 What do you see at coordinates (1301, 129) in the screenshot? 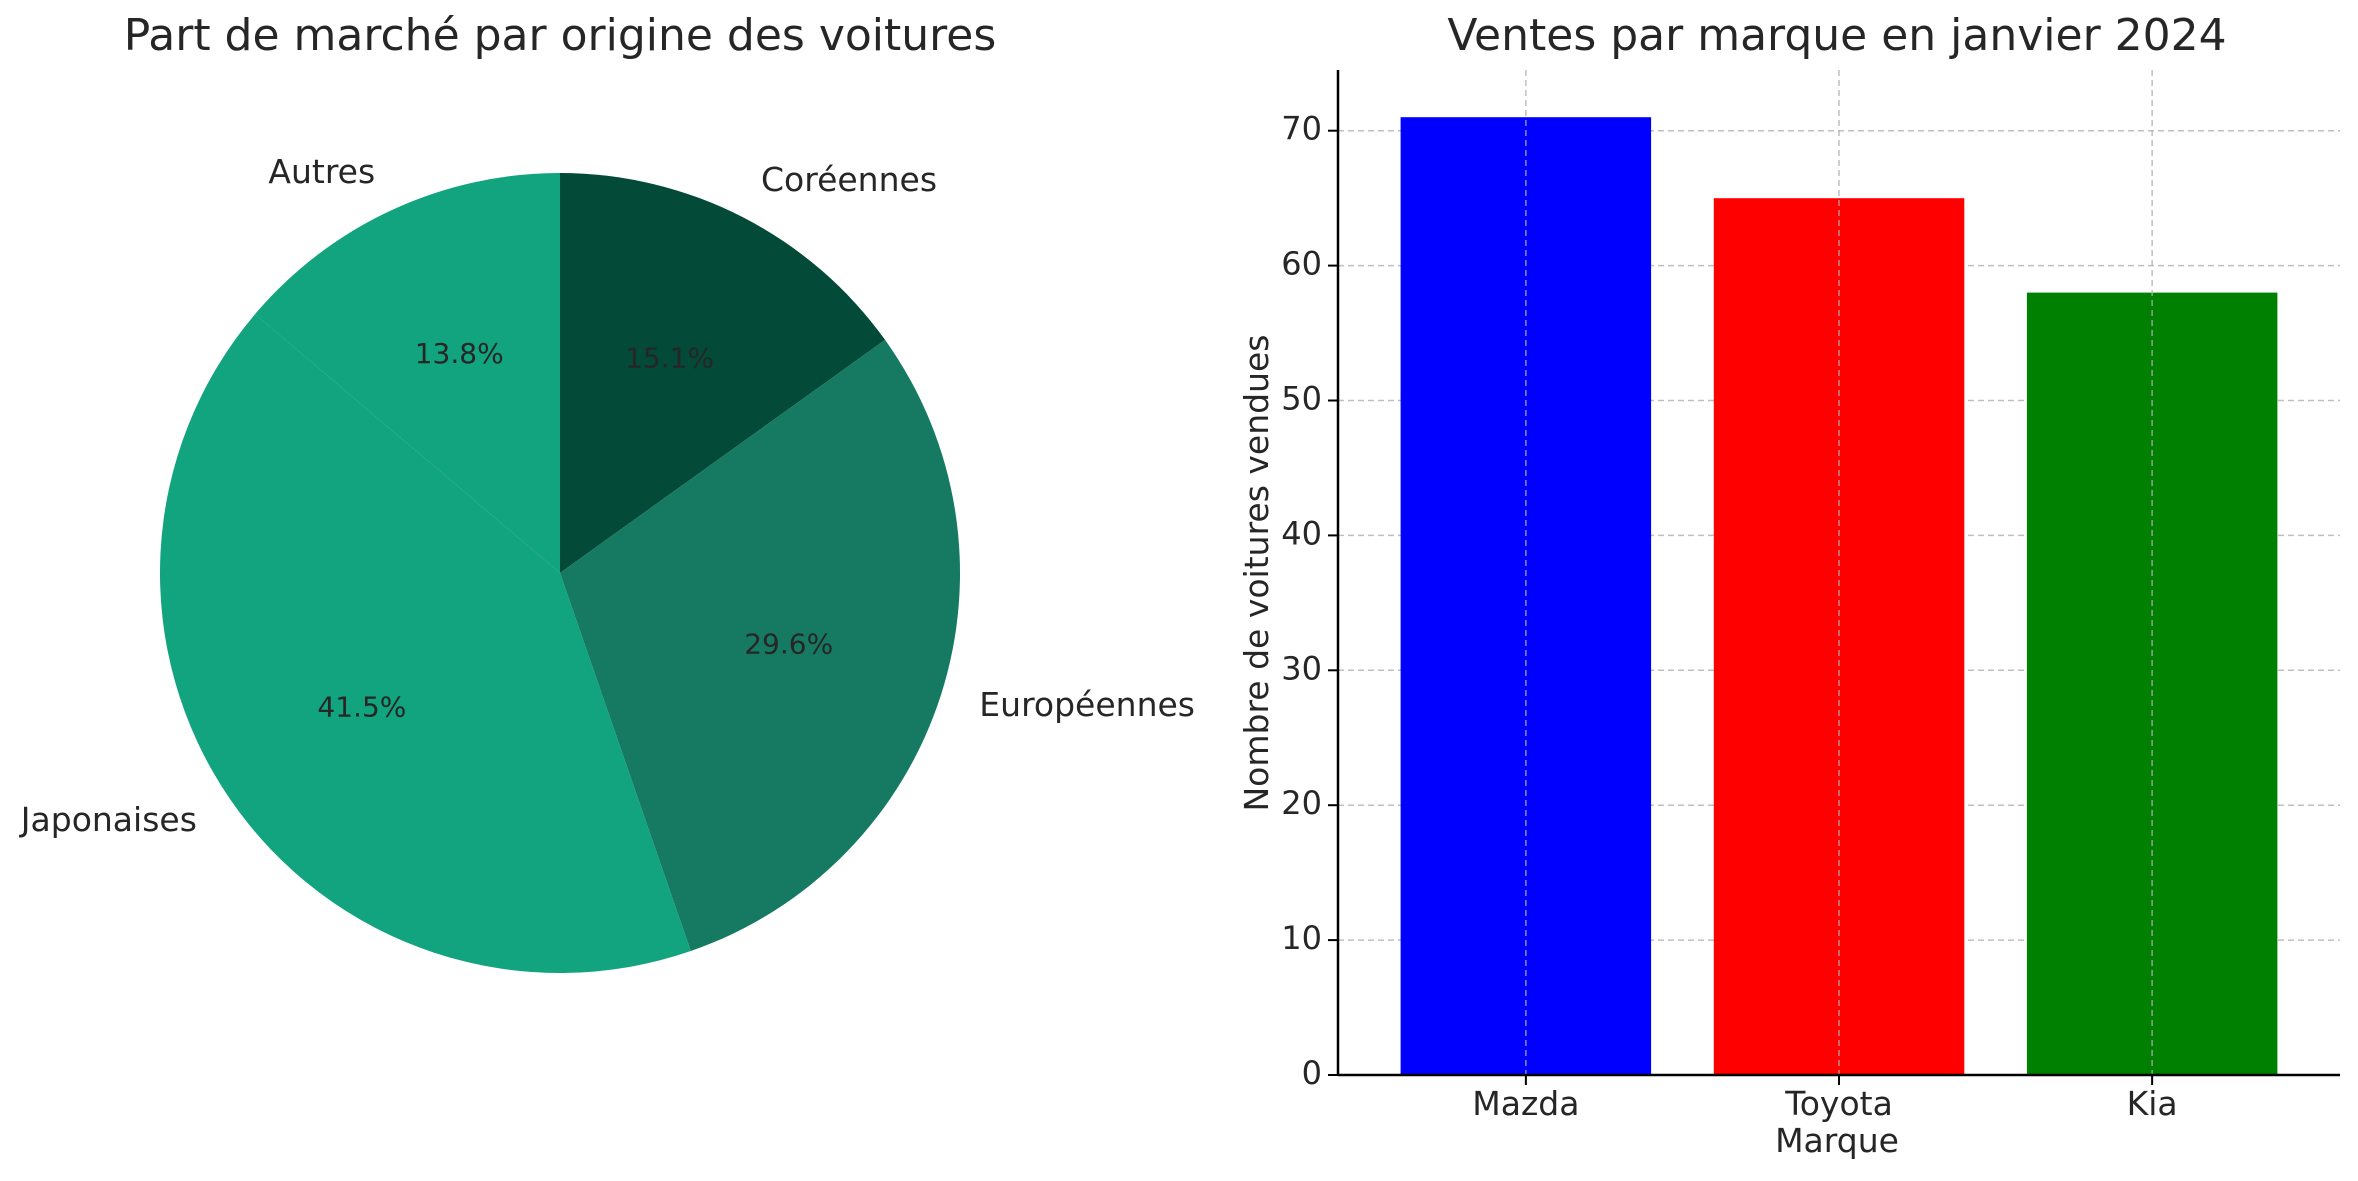
I see `bar-y-tick-label: 70` at bounding box center [1301, 129].